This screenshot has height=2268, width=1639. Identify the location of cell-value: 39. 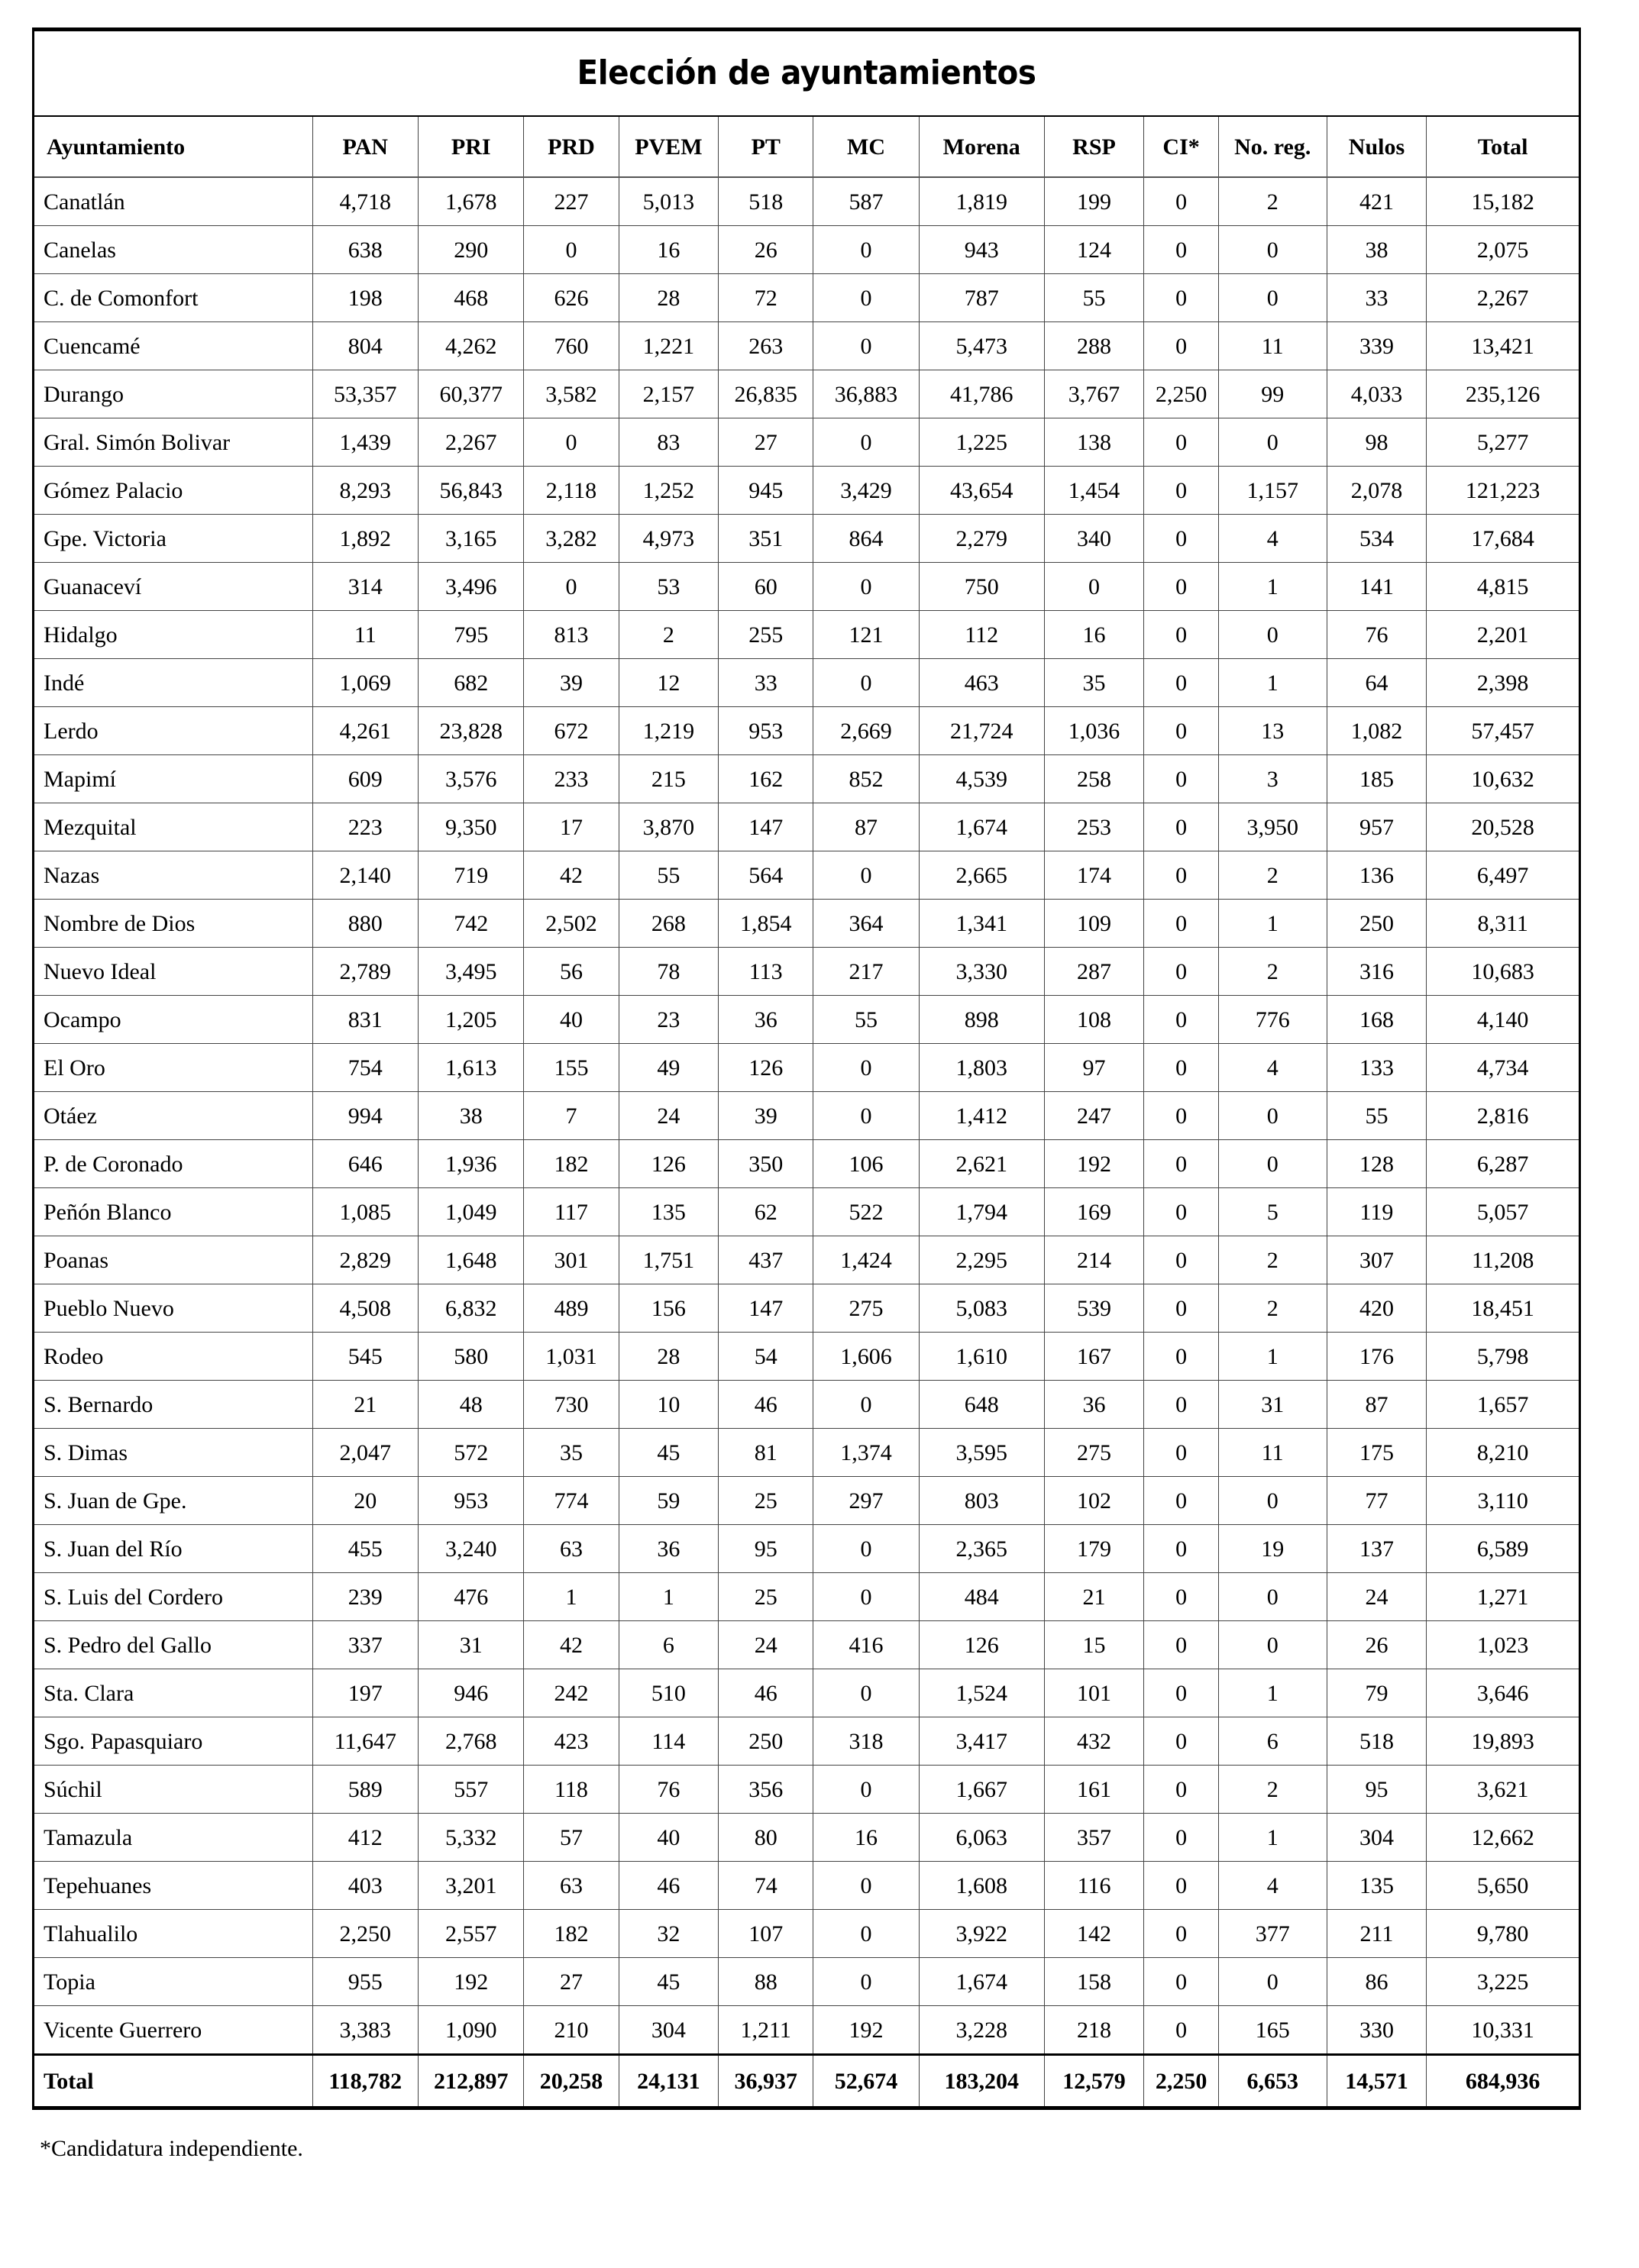
(766, 1116).